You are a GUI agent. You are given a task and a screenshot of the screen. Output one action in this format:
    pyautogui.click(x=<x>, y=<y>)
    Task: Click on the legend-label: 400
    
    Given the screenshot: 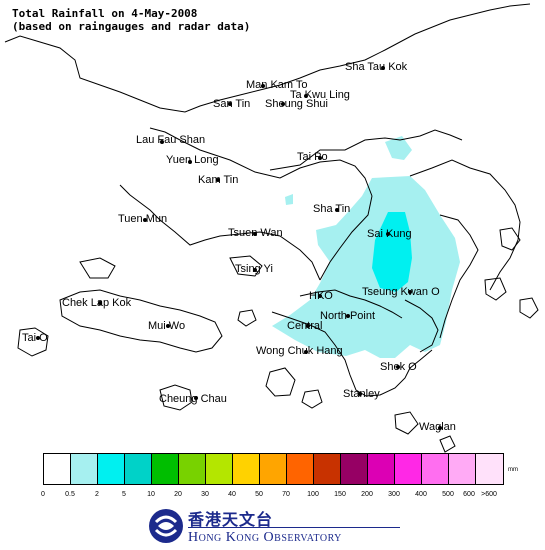 What is the action you would take?
    pyautogui.click(x=421, y=494)
    